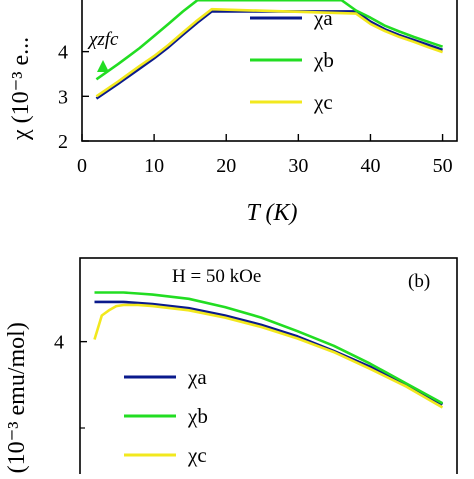  Describe the element at coordinates (216, 276) in the screenshot. I see `panel-b-annotation-field: H = 50 kOe` at that location.